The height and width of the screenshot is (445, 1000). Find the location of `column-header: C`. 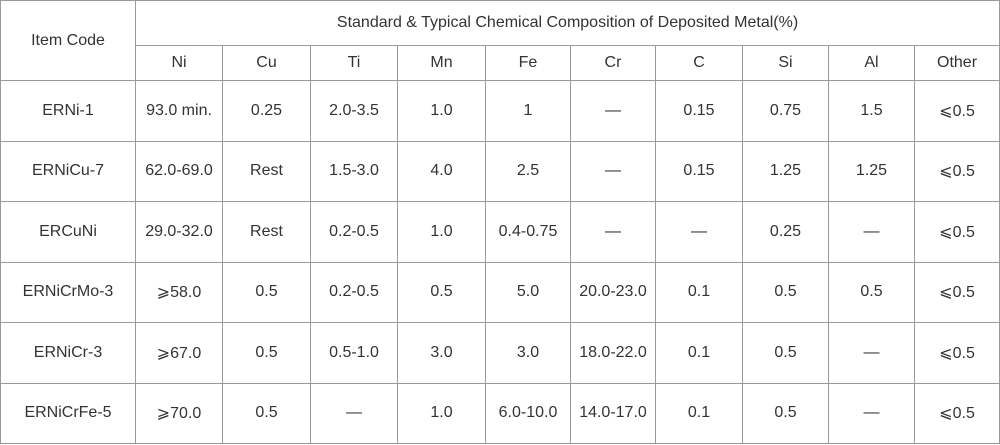

column-header: C is located at coordinates (699, 63).